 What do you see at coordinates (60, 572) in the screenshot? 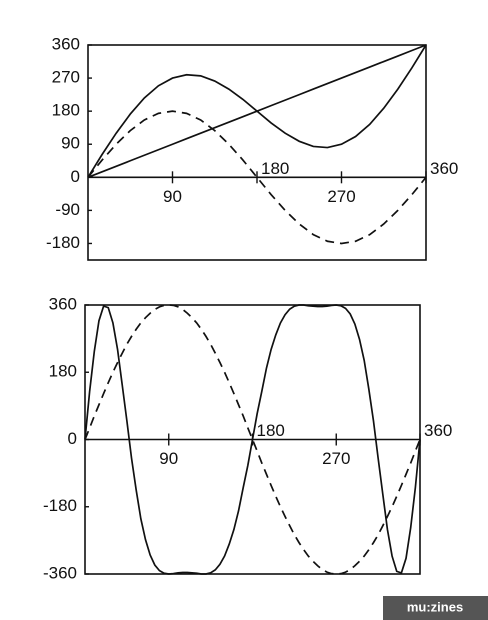
I see `y-tick-label: -360` at bounding box center [60, 572].